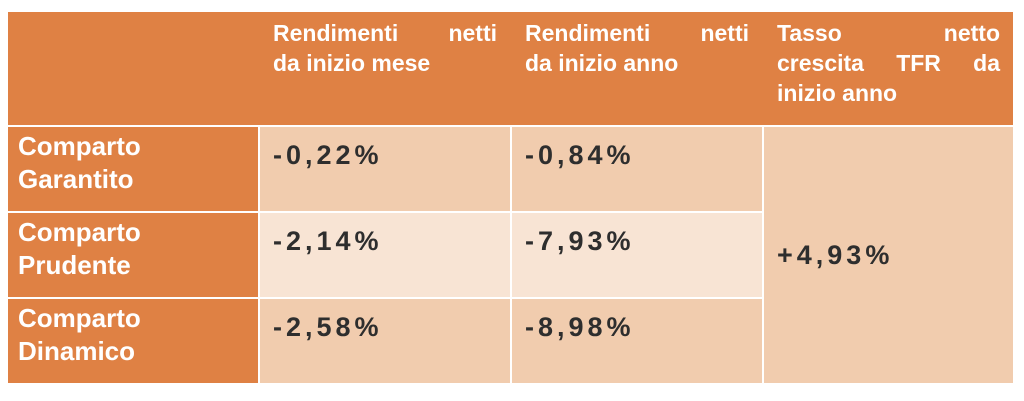 The width and height of the screenshot is (1024, 401). Describe the element at coordinates (637, 169) in the screenshot. I see `cell-garantito-rendimento-anno: -0,84%` at that location.